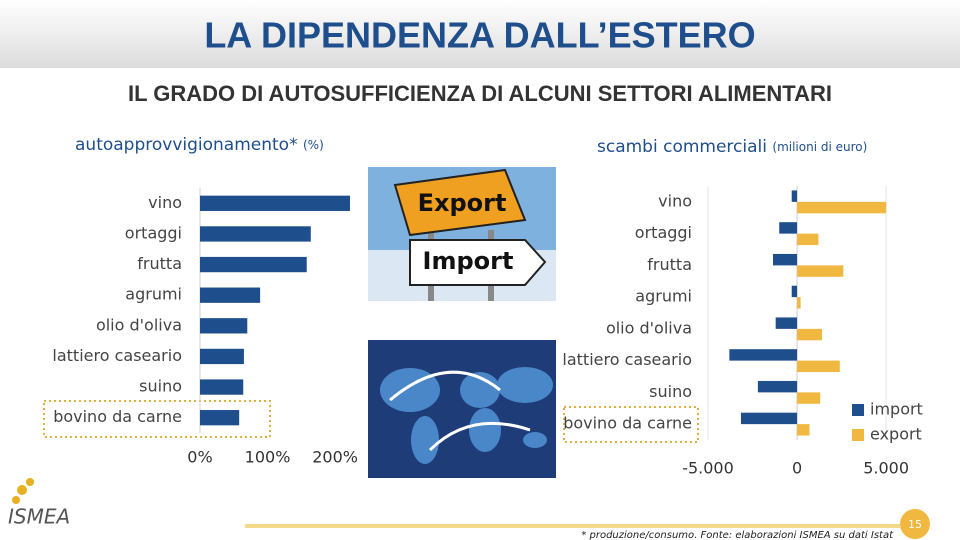 Image resolution: width=960 pixels, height=540 pixels. I want to click on x-tick-label: -5.000, so click(708, 468).